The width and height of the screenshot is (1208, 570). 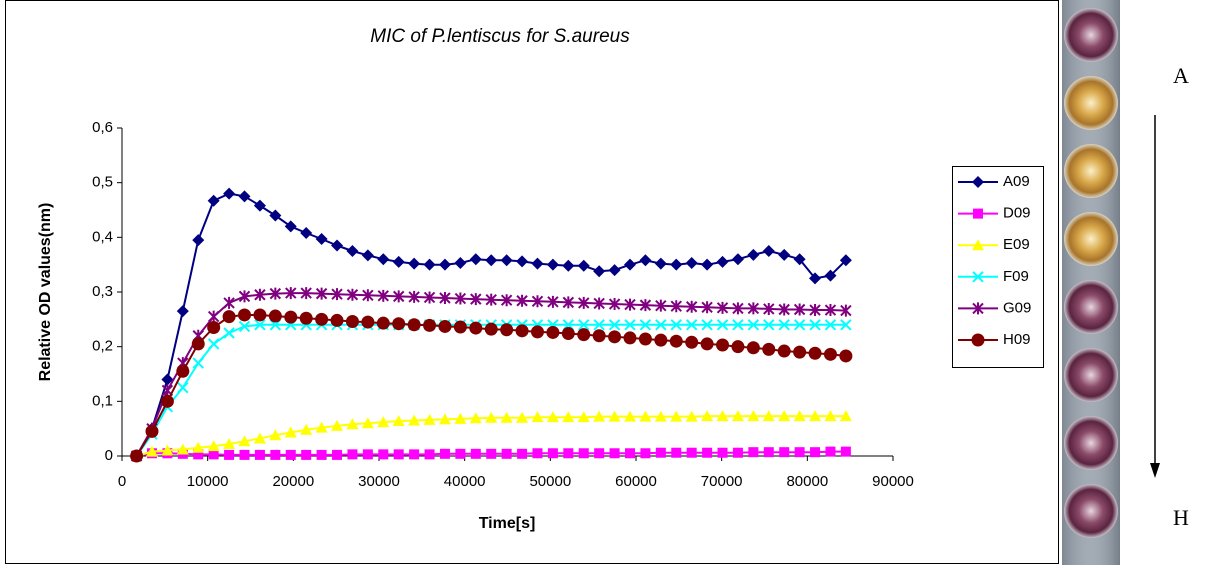 I want to click on legend-label: G09, so click(x=1017, y=307).